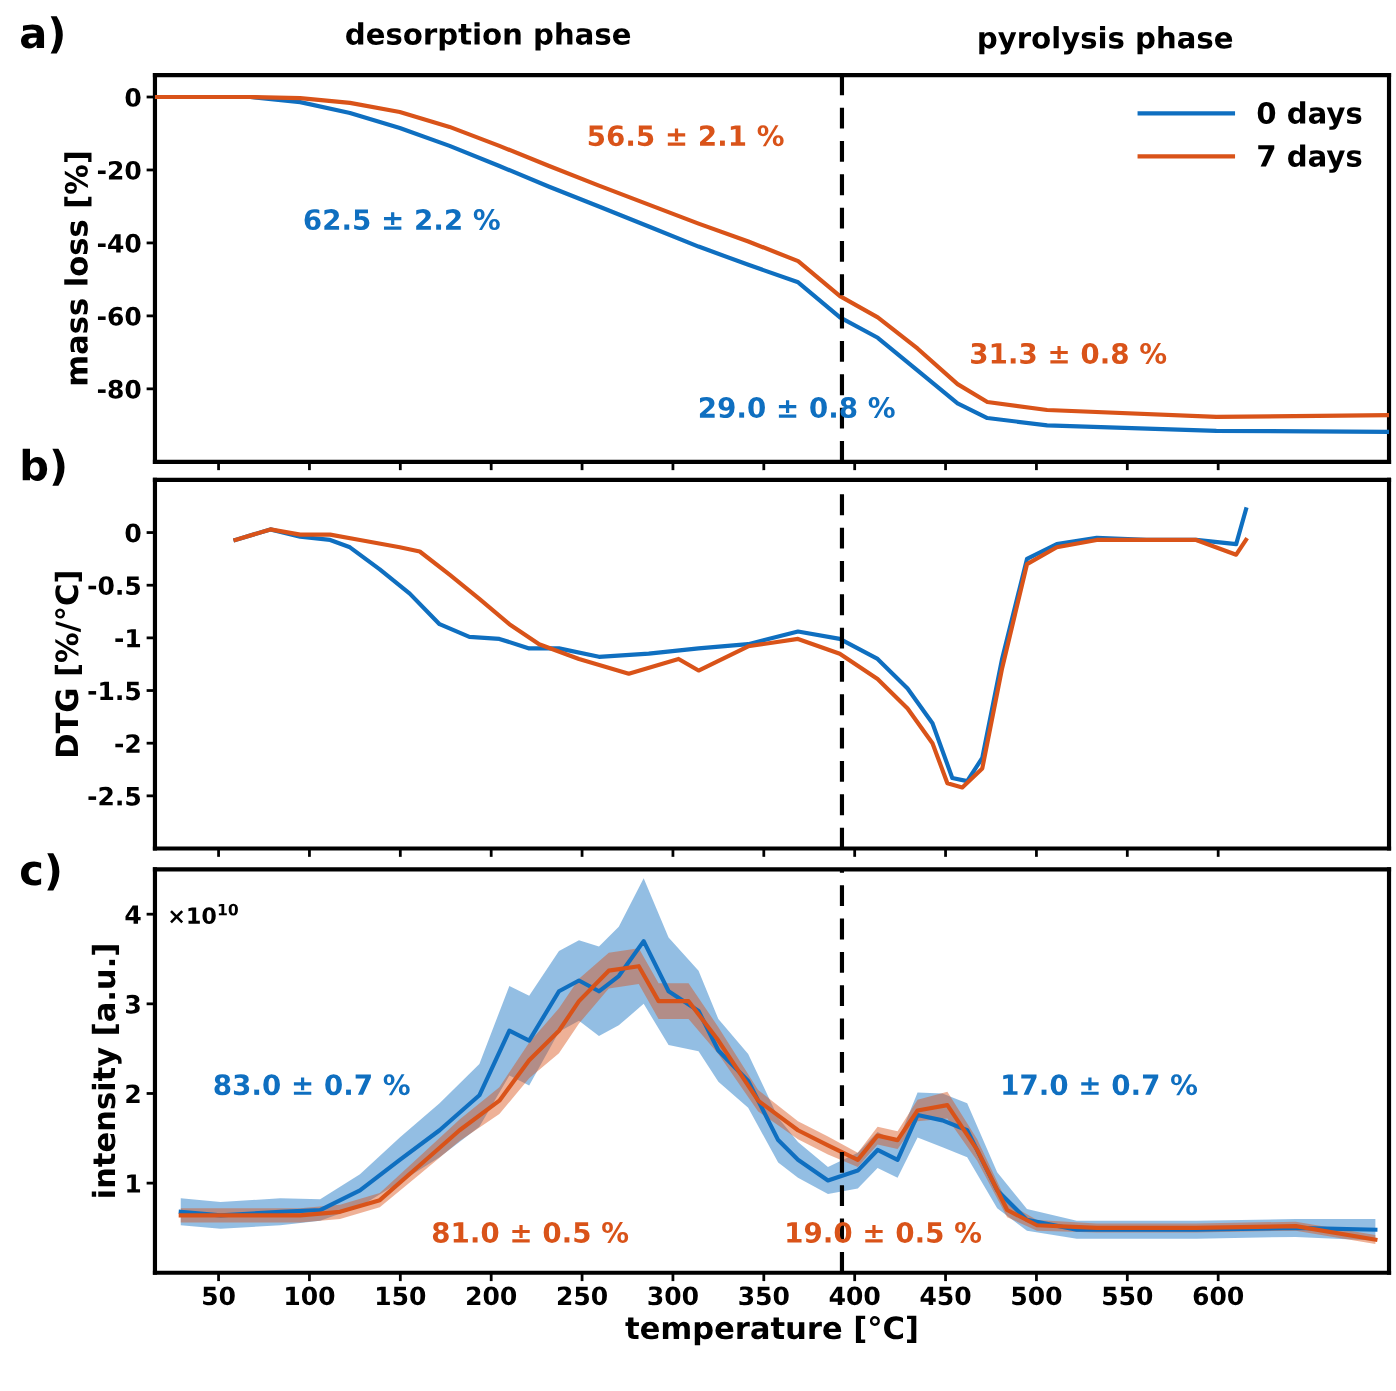  What do you see at coordinates (78, 268) in the screenshot?
I see `y-axis-title: mass loss [%]` at bounding box center [78, 268].